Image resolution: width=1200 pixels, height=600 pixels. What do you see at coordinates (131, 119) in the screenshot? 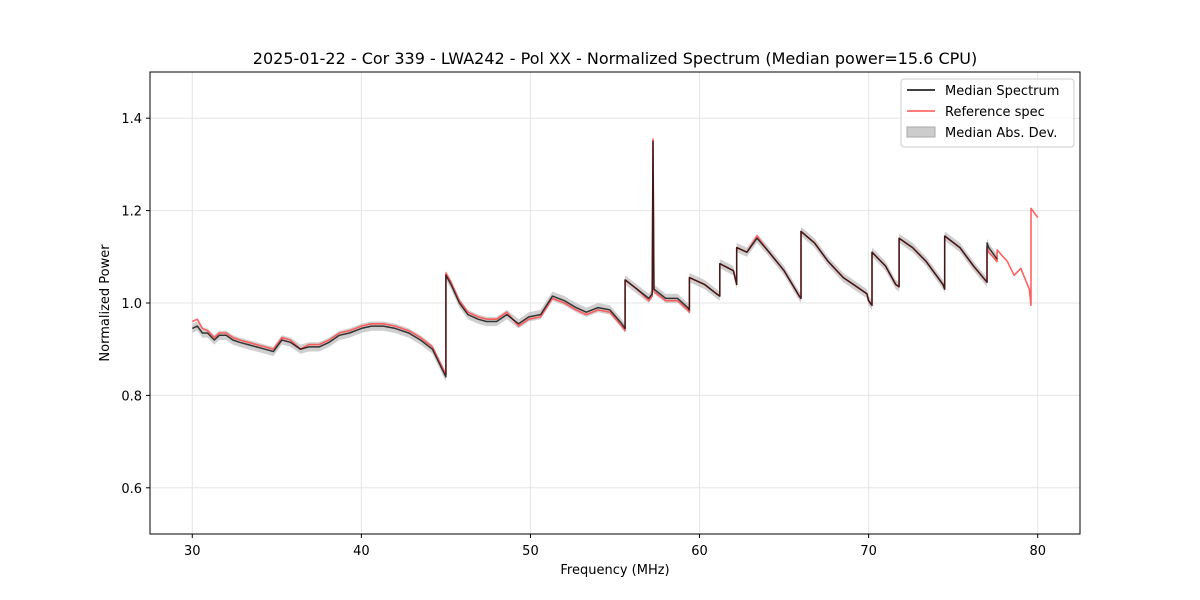
I see `y-tick-label: 1.4` at bounding box center [131, 119].